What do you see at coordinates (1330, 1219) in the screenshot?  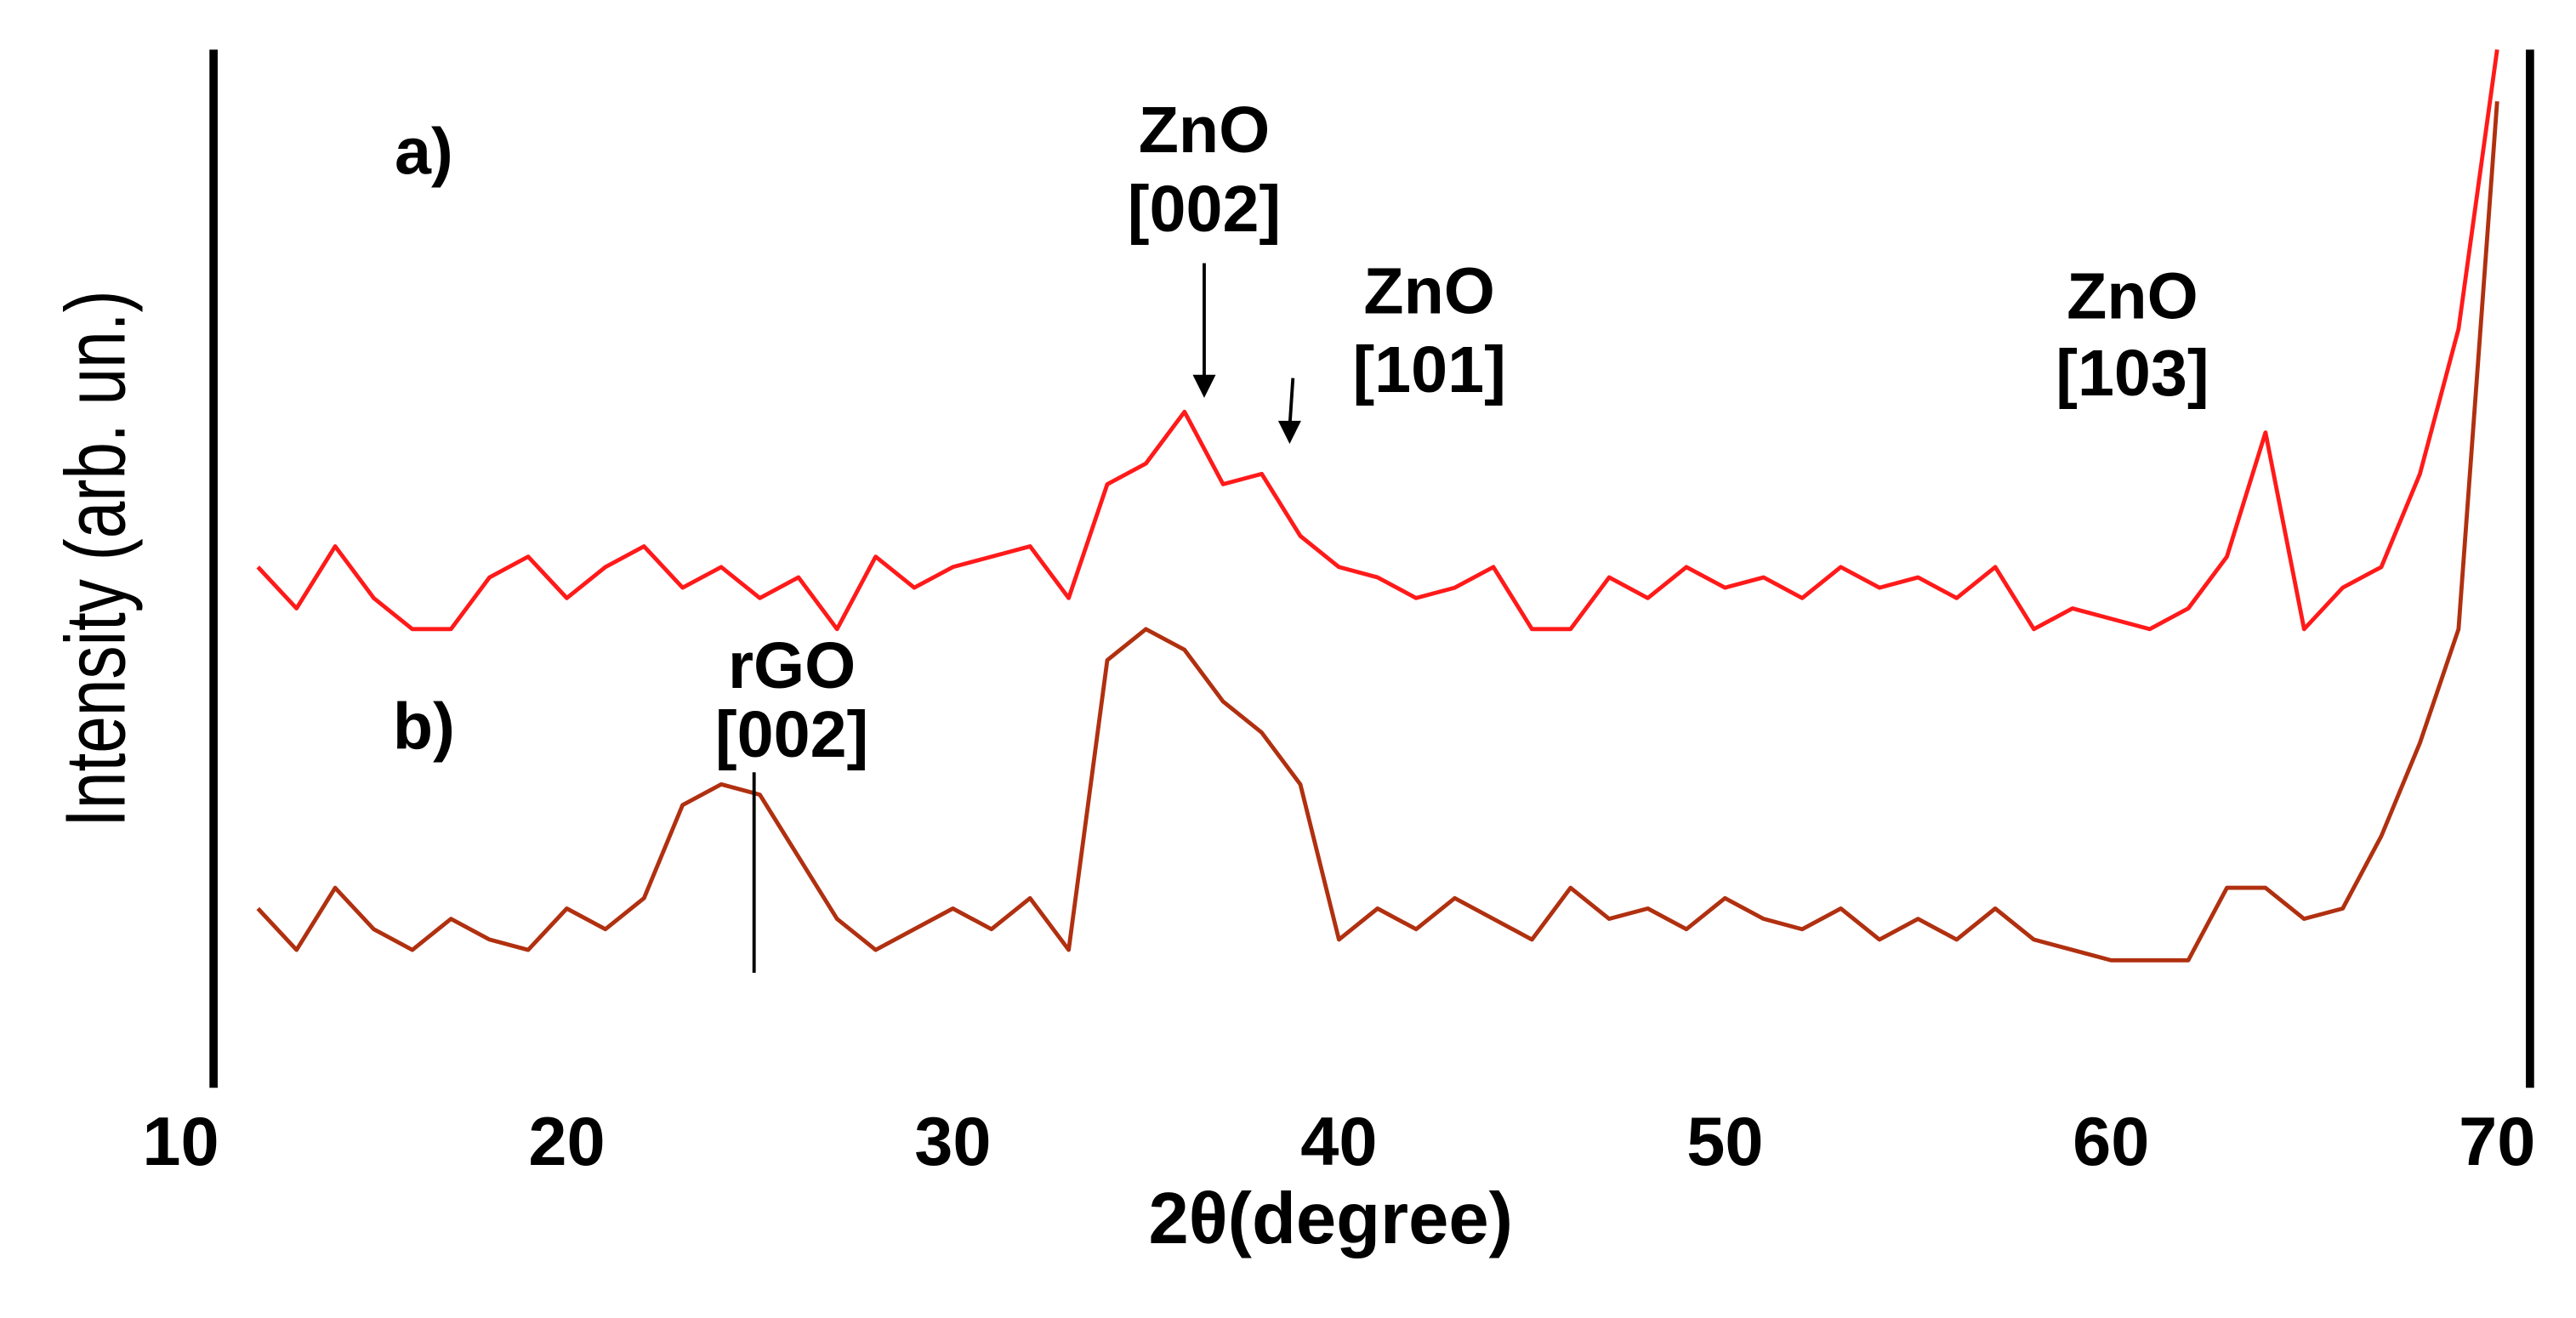 I see `x-axis-label: 2θ(degree)` at bounding box center [1330, 1219].